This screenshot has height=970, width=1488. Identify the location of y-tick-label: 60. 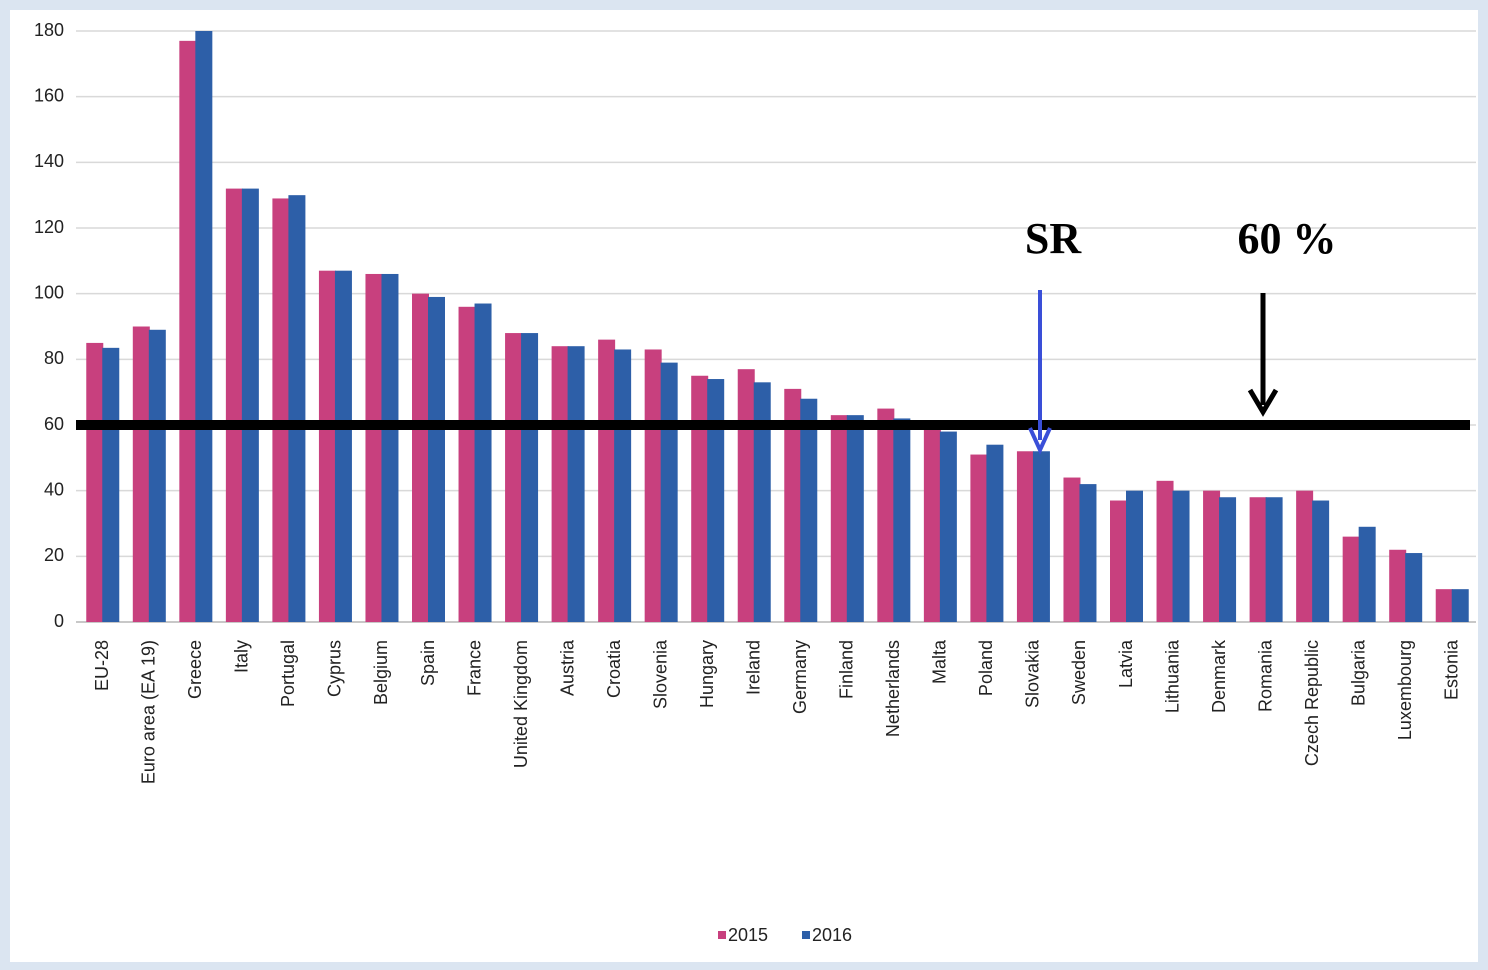
(54, 424).